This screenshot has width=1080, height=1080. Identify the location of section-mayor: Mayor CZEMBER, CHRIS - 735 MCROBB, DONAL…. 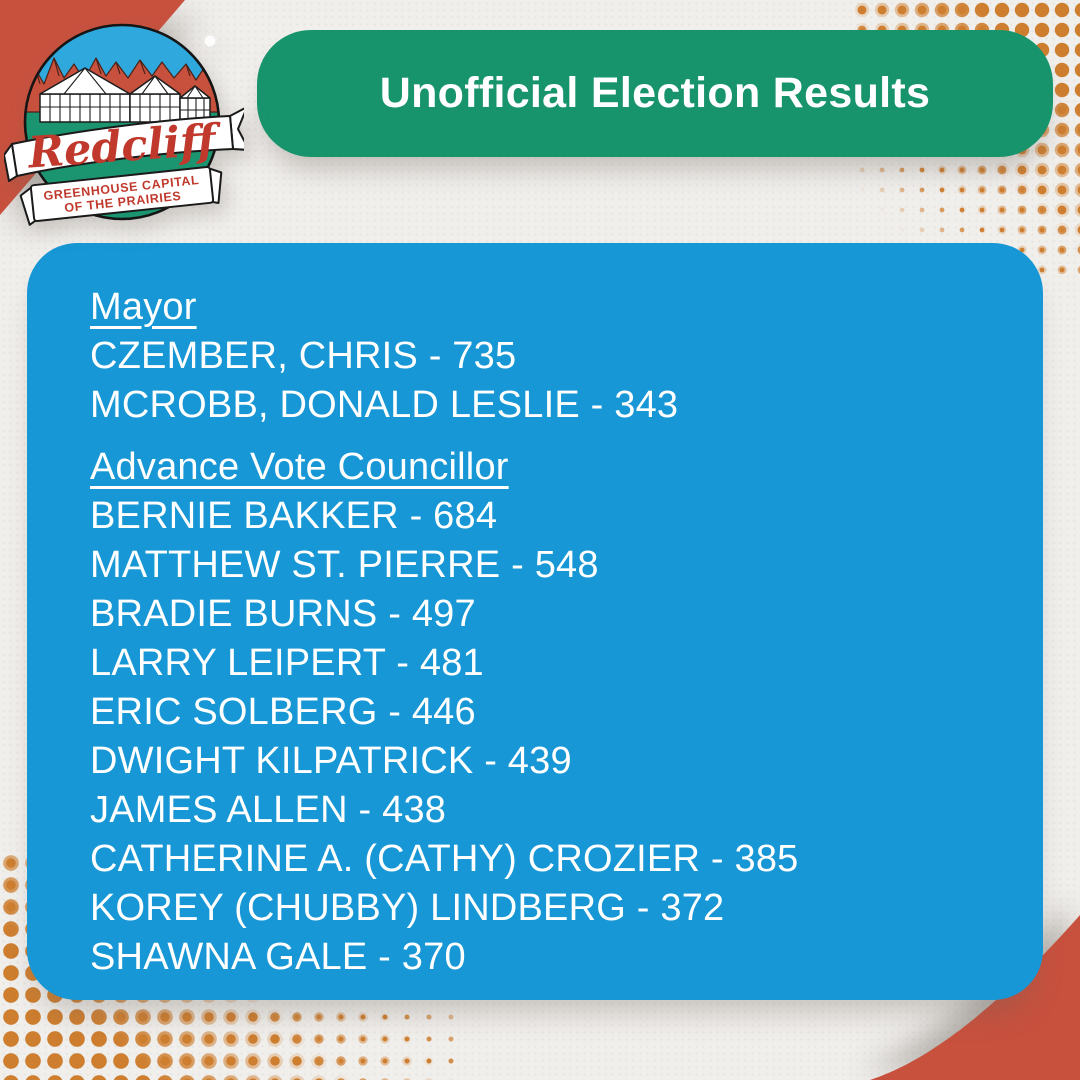
(541, 356).